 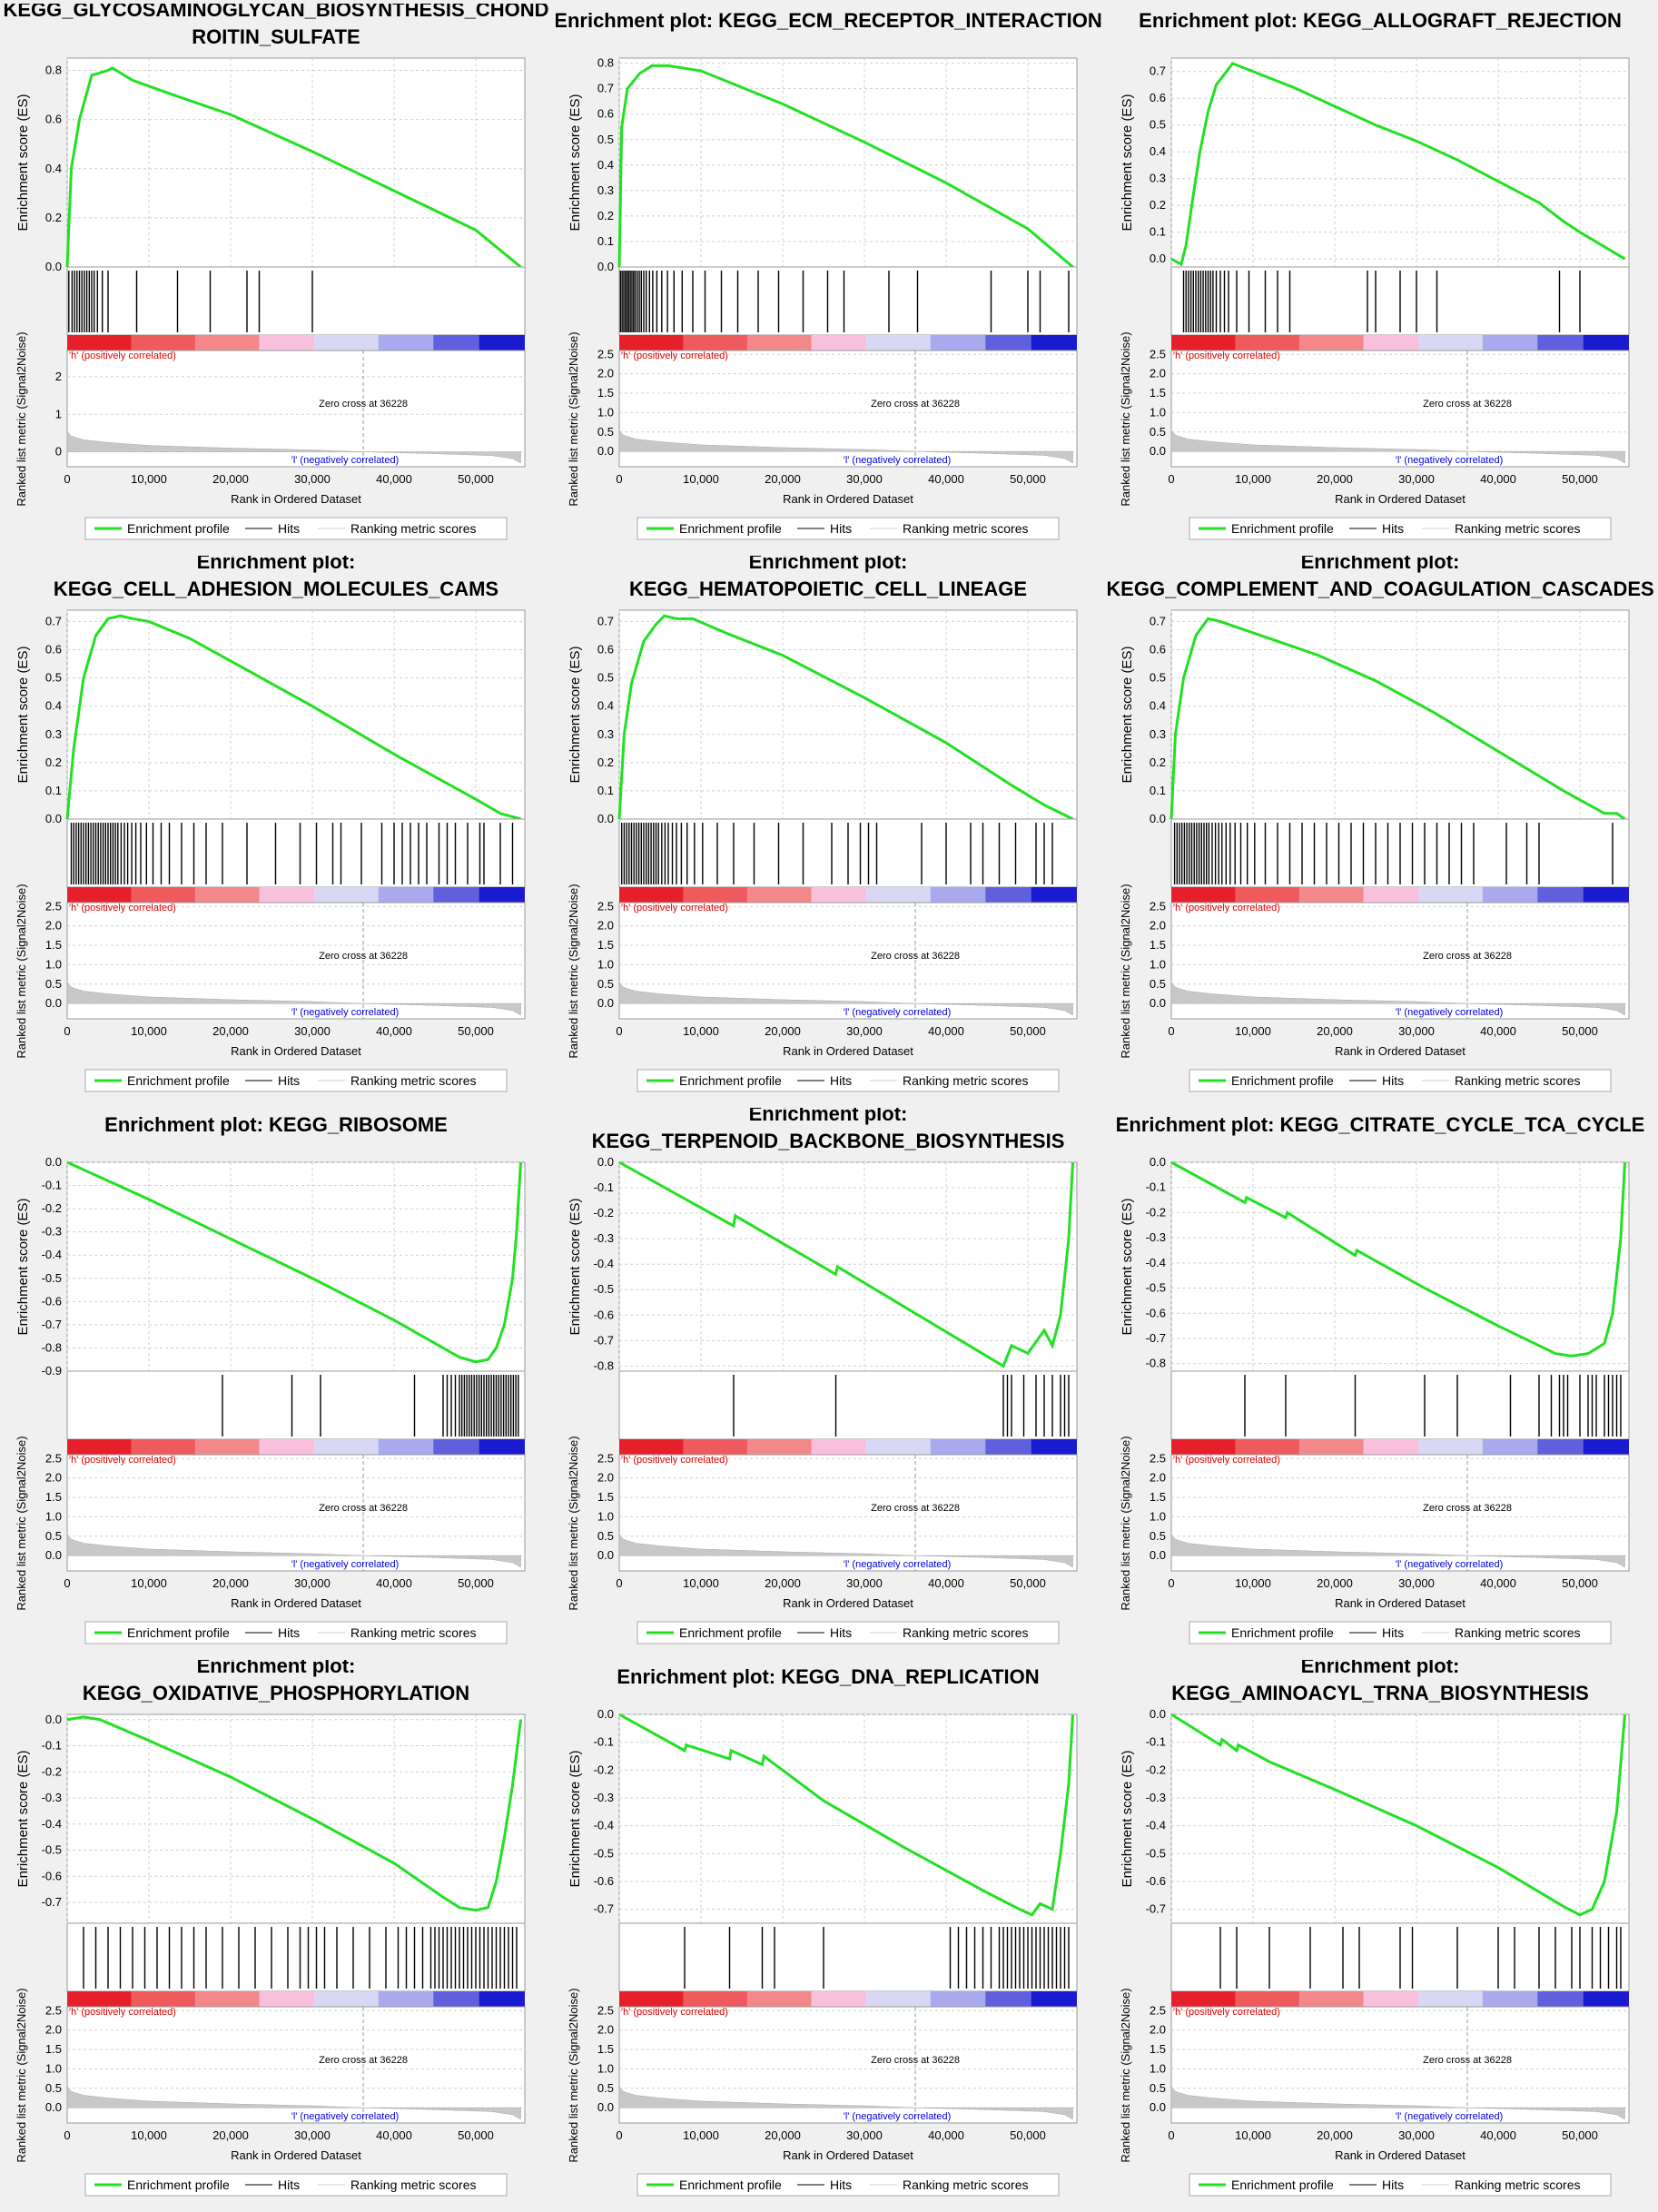 I want to click on metric-tick-label: 0, so click(x=59, y=452).